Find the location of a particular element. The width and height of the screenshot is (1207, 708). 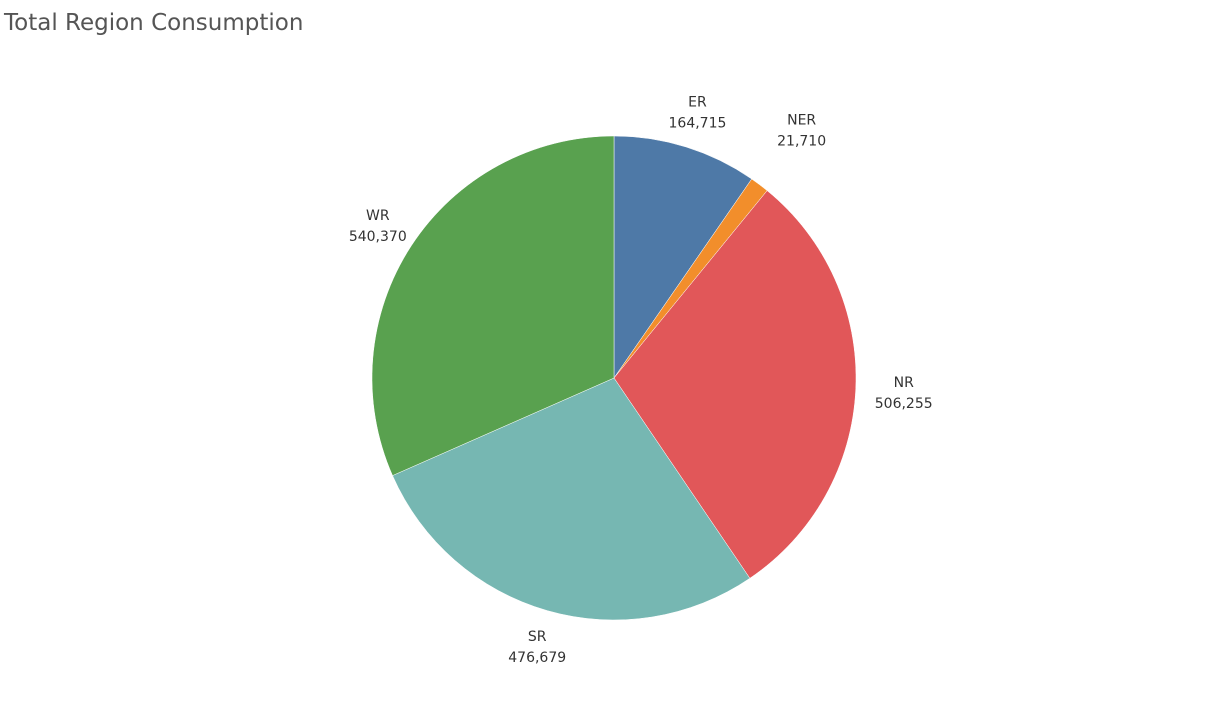

slice-value-label: 164,715 is located at coordinates (698, 124).